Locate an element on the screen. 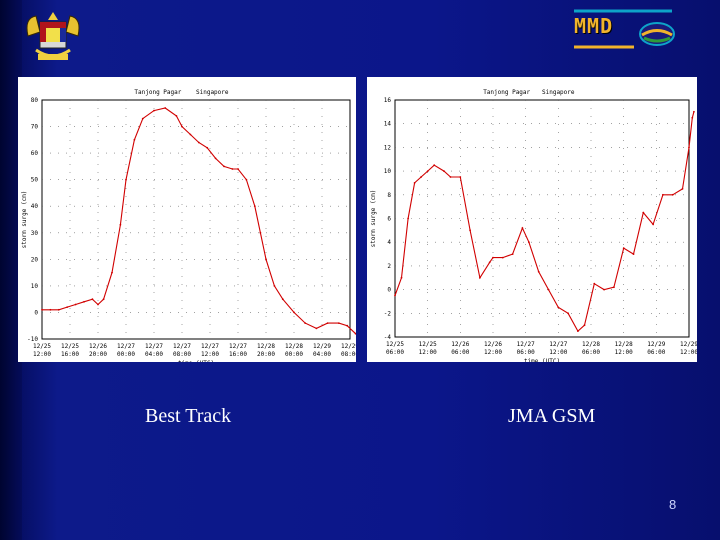 Image resolution: width=720 pixels, height=540 pixels. y-tick-label: 20 is located at coordinates (35, 259).